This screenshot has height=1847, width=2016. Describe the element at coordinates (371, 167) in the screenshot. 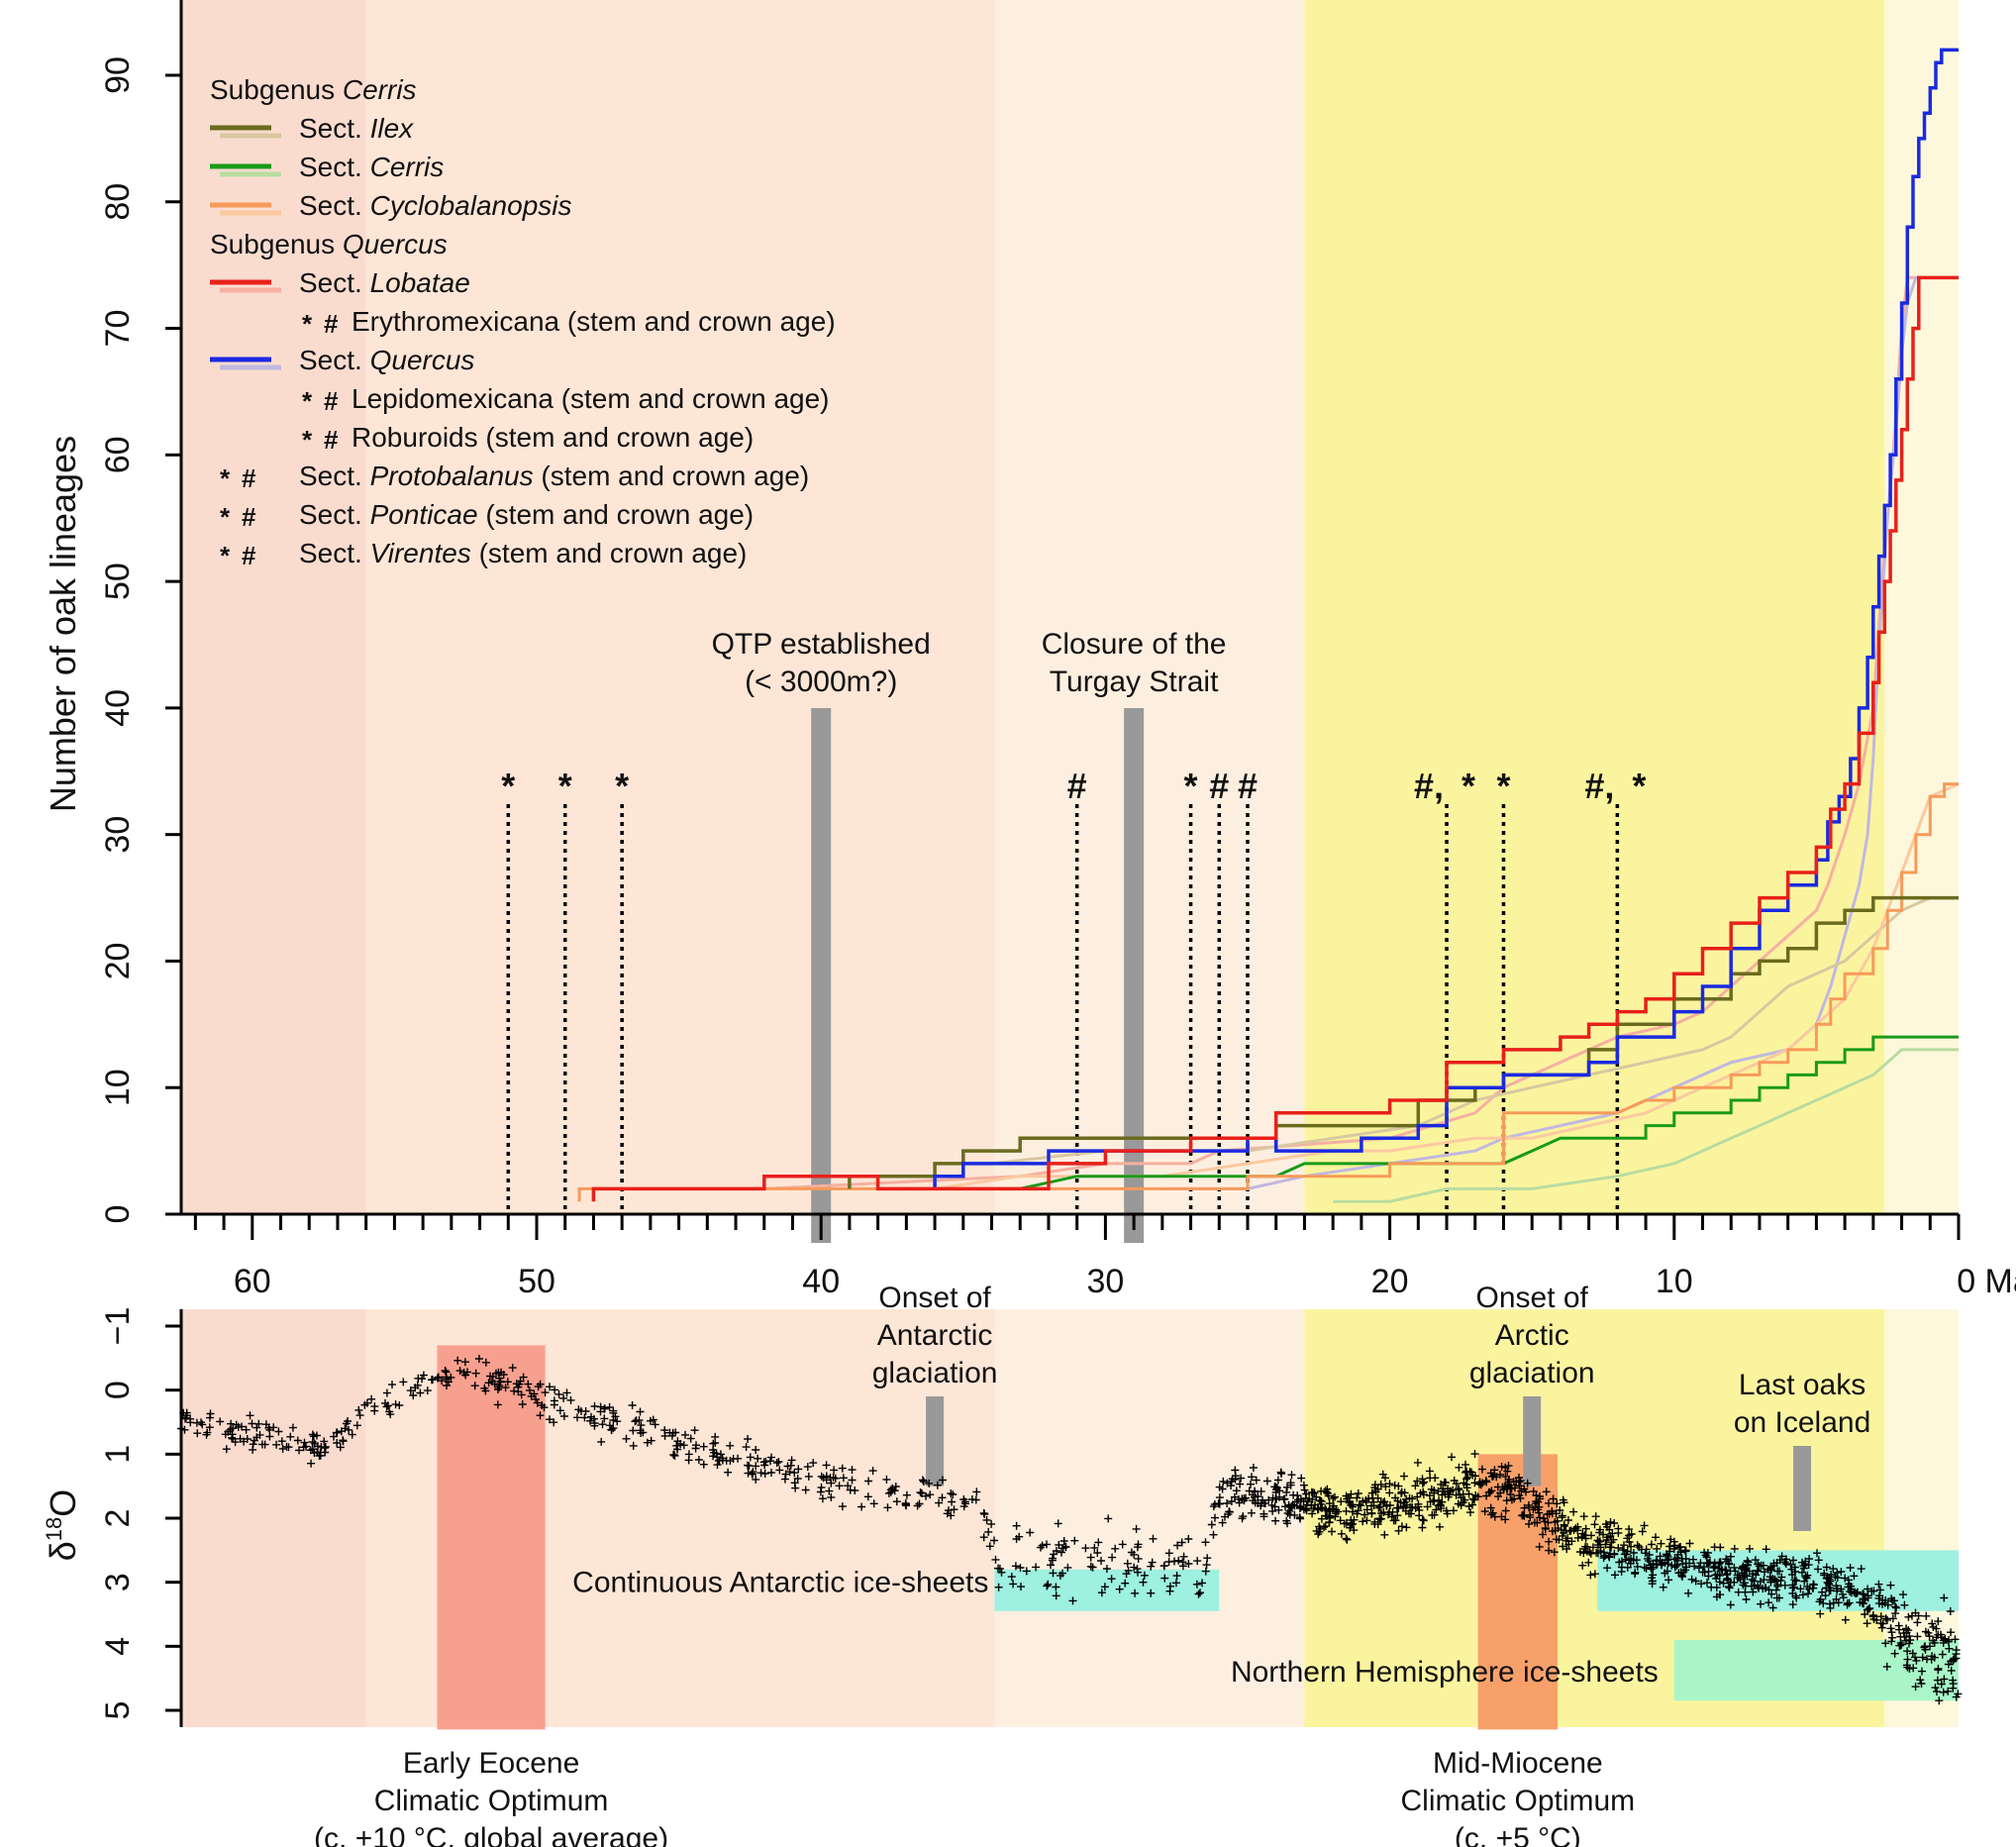

I see `legend-label: Sect. Cerris` at that location.